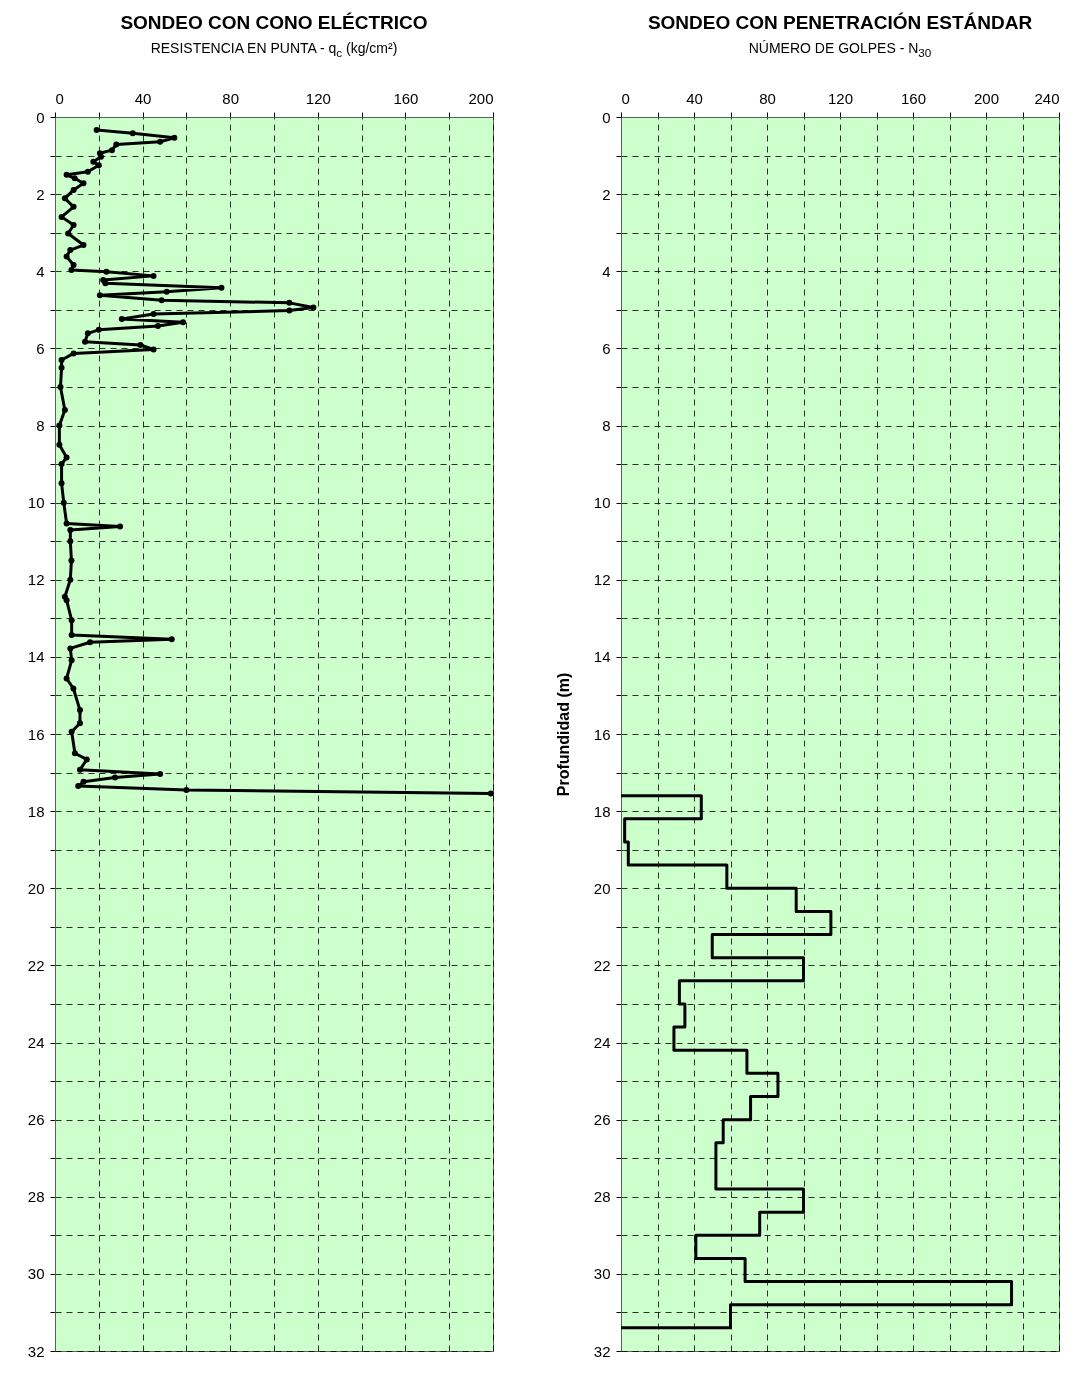 The image size is (1084, 1373). I want to click on y-axis-title: Profundidad (m), so click(563, 734).